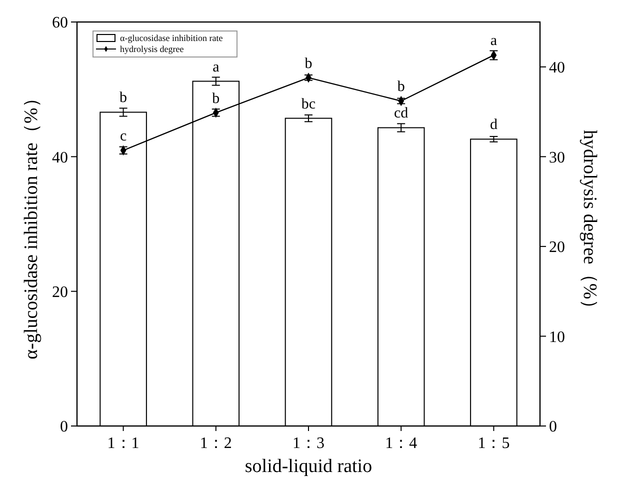  Describe the element at coordinates (589, 224) in the screenshot. I see `y2-axis-title: hydrolysis degree（%）` at that location.